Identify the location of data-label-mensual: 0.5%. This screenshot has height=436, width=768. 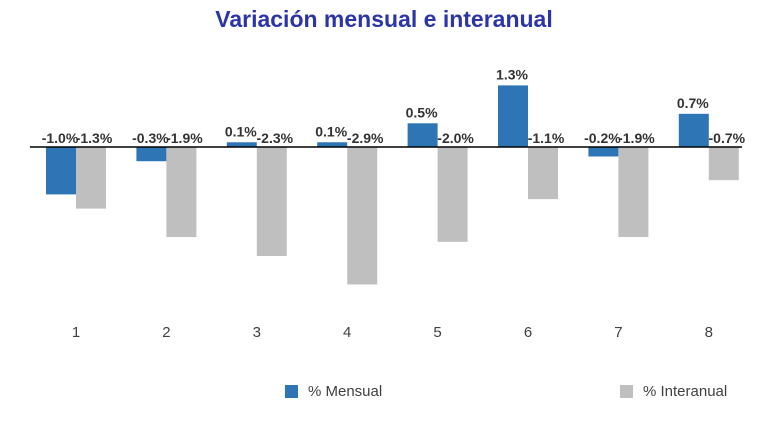
(422, 112).